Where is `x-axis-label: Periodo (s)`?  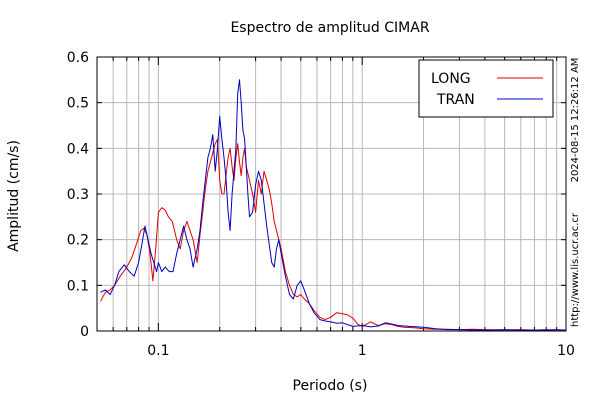 x-axis-label: Periodo (s) is located at coordinates (330, 386).